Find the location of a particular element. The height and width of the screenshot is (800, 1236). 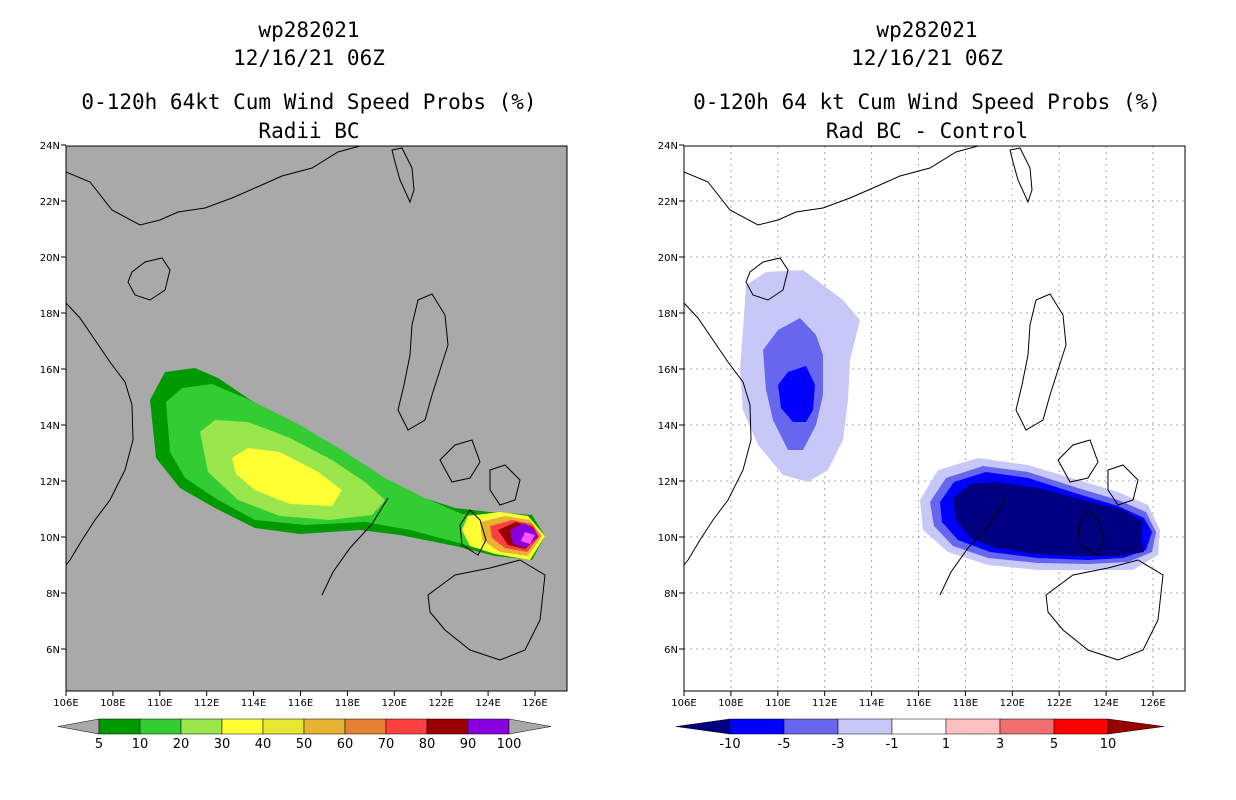

colorbar-label: 3 is located at coordinates (1000, 744).